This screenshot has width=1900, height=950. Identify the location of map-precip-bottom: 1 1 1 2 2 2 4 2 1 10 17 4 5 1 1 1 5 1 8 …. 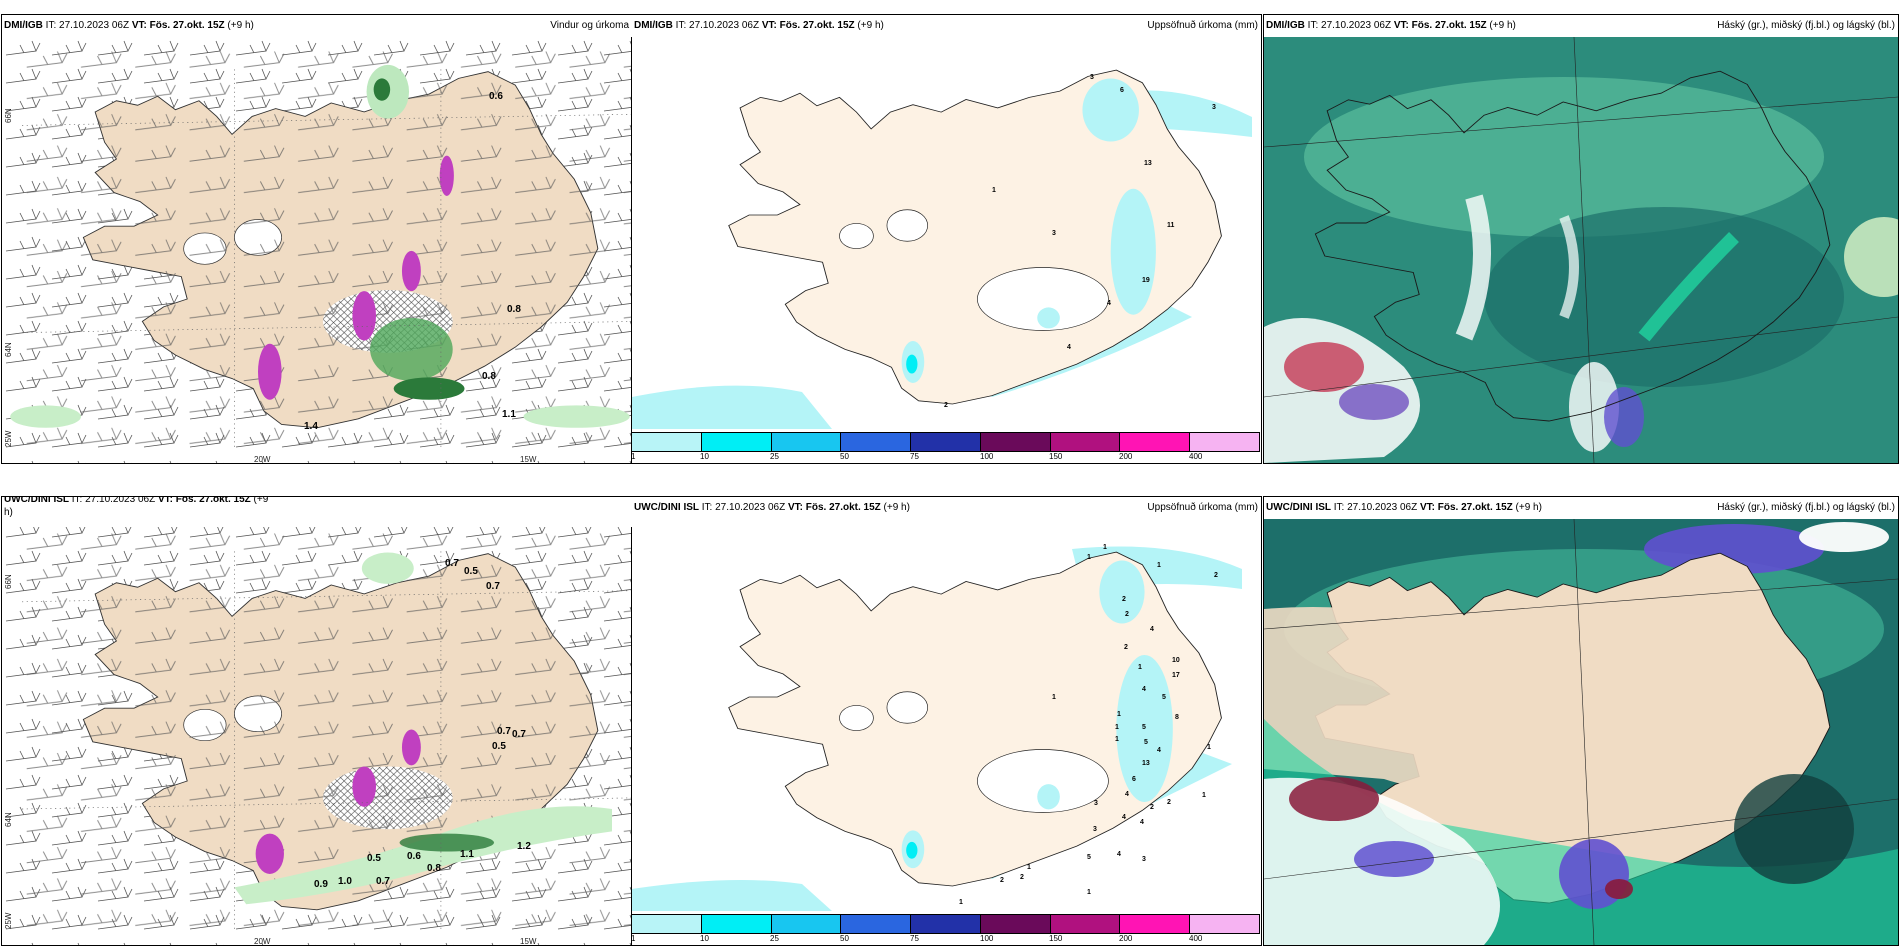
(946, 715).